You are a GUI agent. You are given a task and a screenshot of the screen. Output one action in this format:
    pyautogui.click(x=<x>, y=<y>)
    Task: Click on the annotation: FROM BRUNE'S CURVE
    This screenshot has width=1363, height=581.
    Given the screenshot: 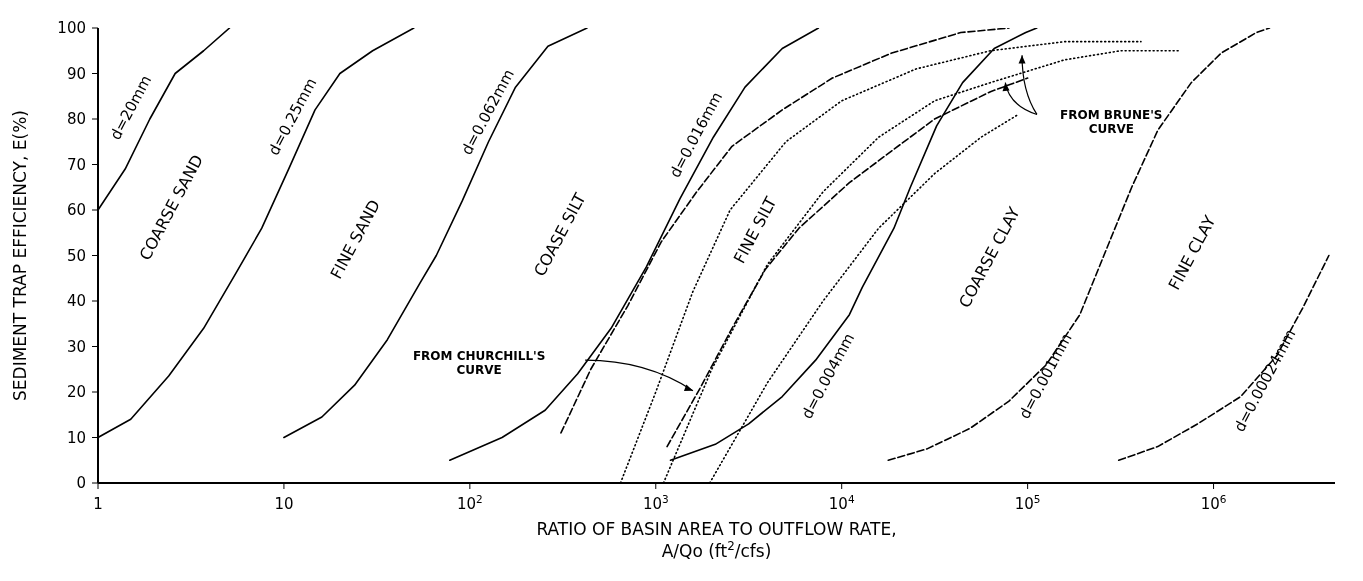 What is the action you would take?
    pyautogui.click(x=1111, y=122)
    